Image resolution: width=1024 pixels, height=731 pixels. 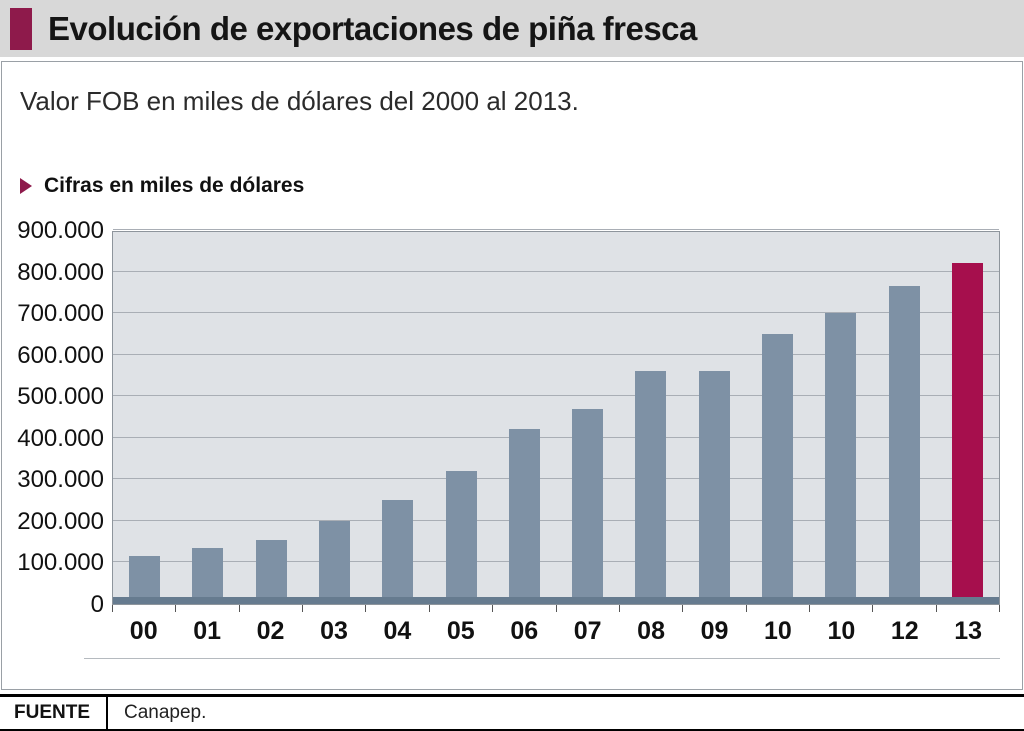 I want to click on x-axis-ticks, so click(x=556, y=608).